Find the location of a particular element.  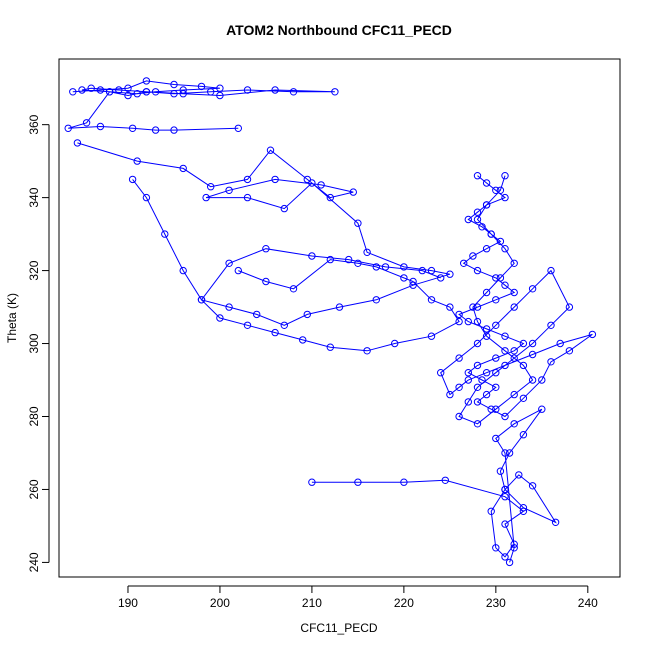

y-axis: 240 260 280 300 320 340 360 is located at coordinates (38, 343).